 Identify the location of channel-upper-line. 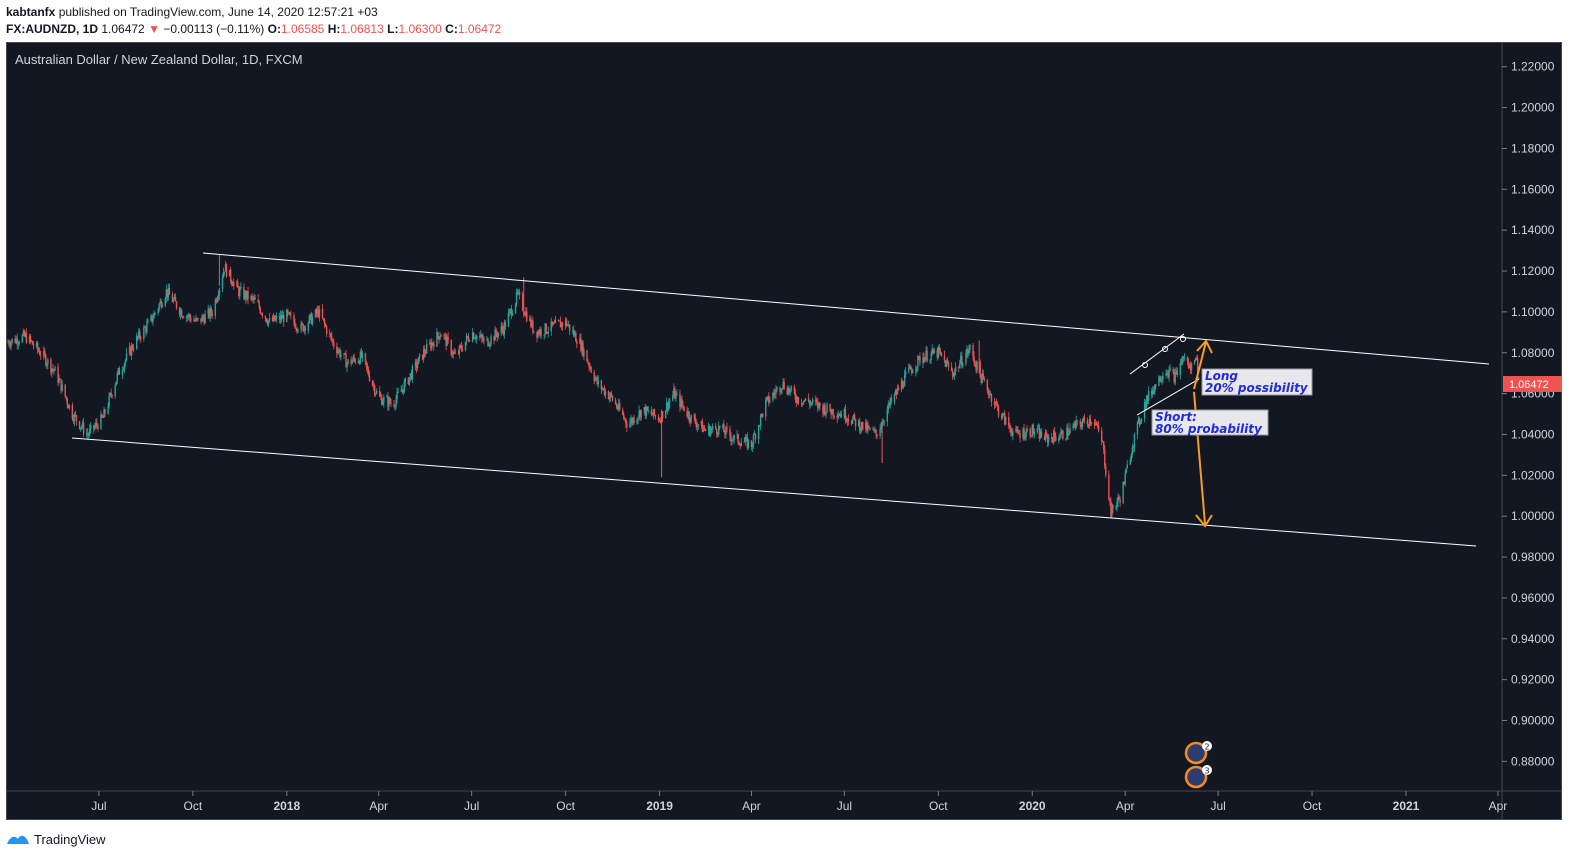
(846, 308).